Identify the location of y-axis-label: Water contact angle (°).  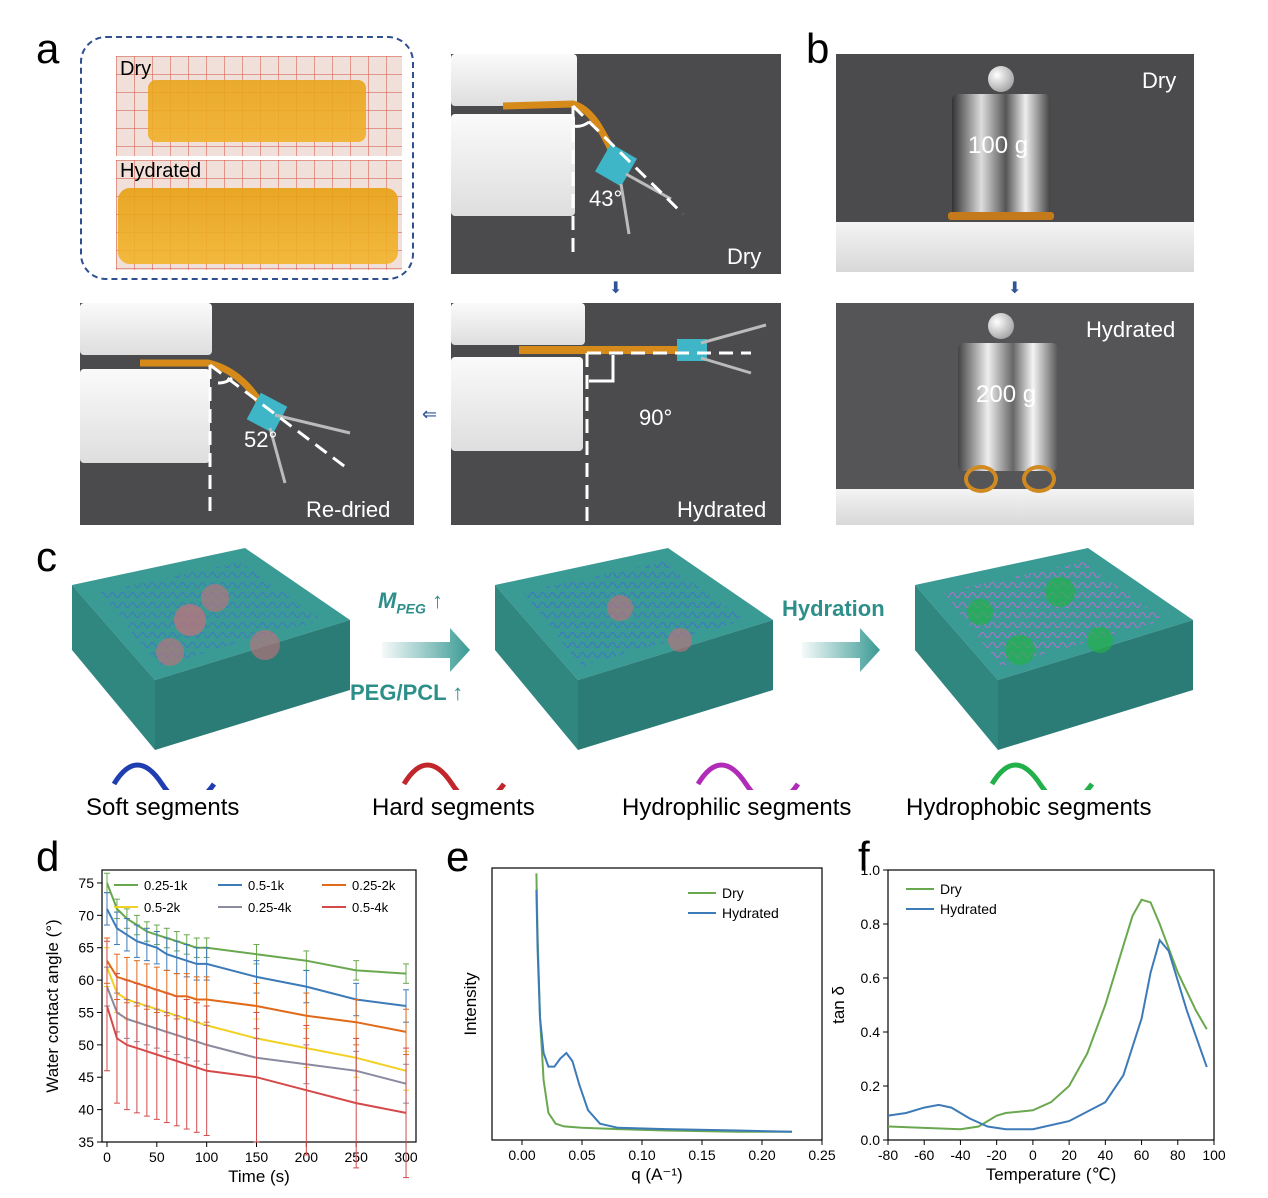
(52, 1005).